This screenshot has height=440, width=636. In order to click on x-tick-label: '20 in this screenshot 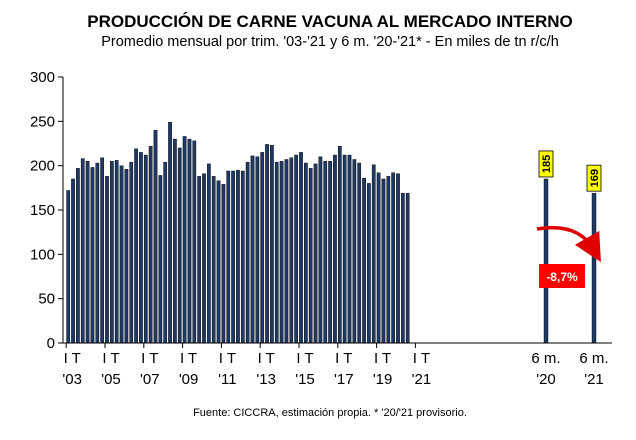, I will do `click(546, 379)`.